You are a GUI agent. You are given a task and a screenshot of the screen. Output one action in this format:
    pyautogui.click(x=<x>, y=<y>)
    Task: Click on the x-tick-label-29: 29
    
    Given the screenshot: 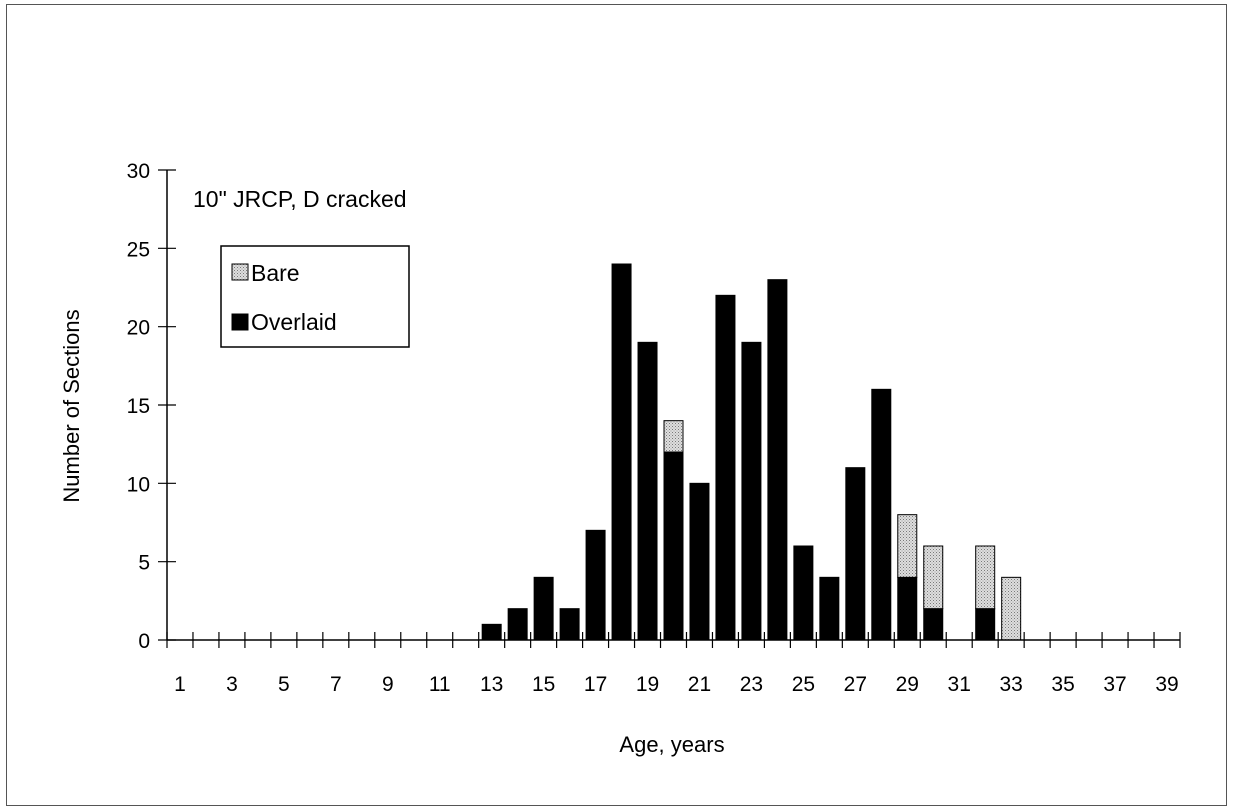 What is the action you would take?
    pyautogui.click(x=907, y=684)
    